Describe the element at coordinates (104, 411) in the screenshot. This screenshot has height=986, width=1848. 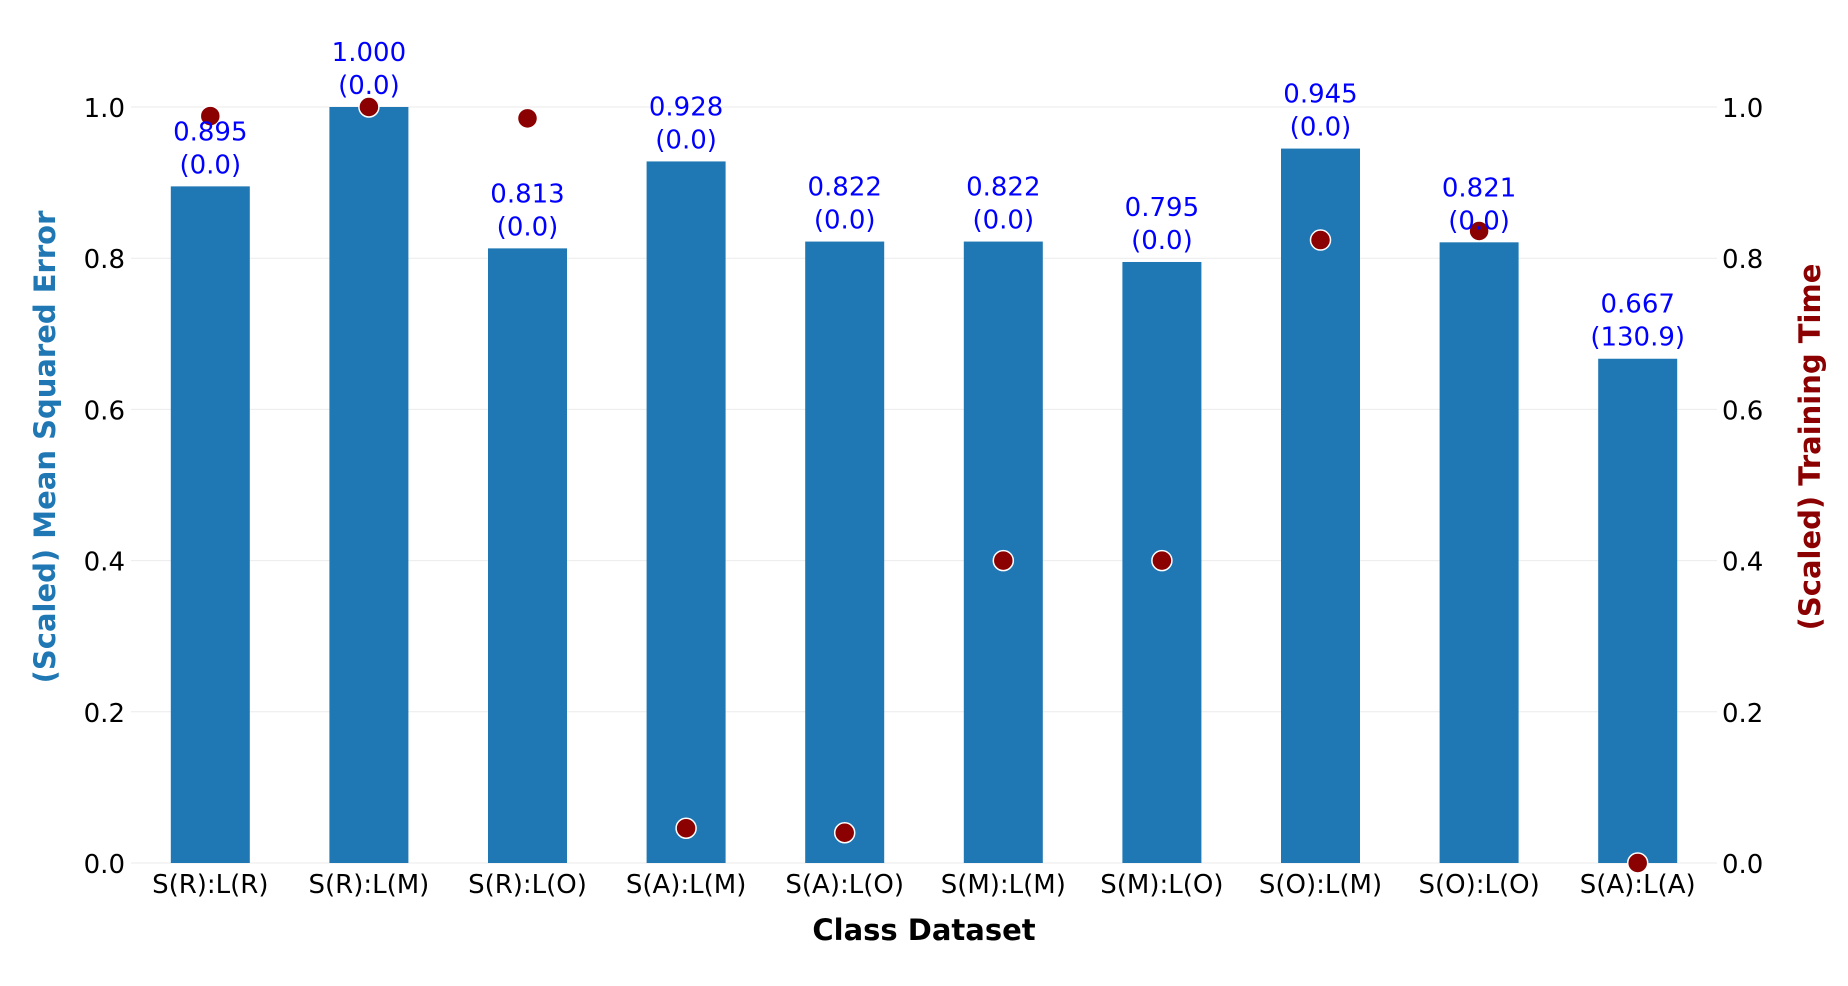
I see `y-tick-label-left: 0.6` at that location.